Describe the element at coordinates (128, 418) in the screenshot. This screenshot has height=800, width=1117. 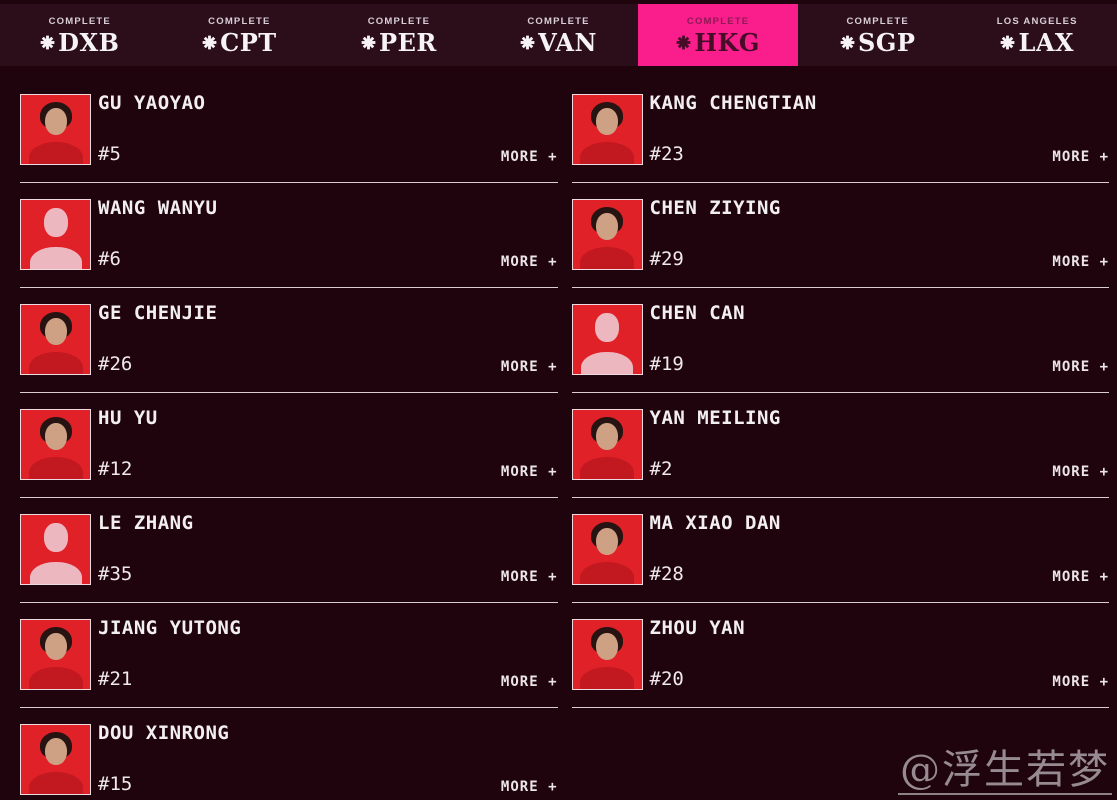
I see `player-name: HU YU` at that location.